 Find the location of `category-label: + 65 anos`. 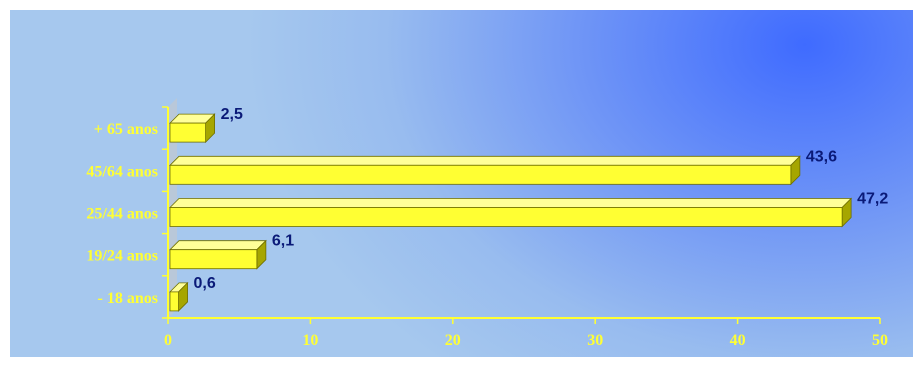

category-label: + 65 anos is located at coordinates (126, 129).